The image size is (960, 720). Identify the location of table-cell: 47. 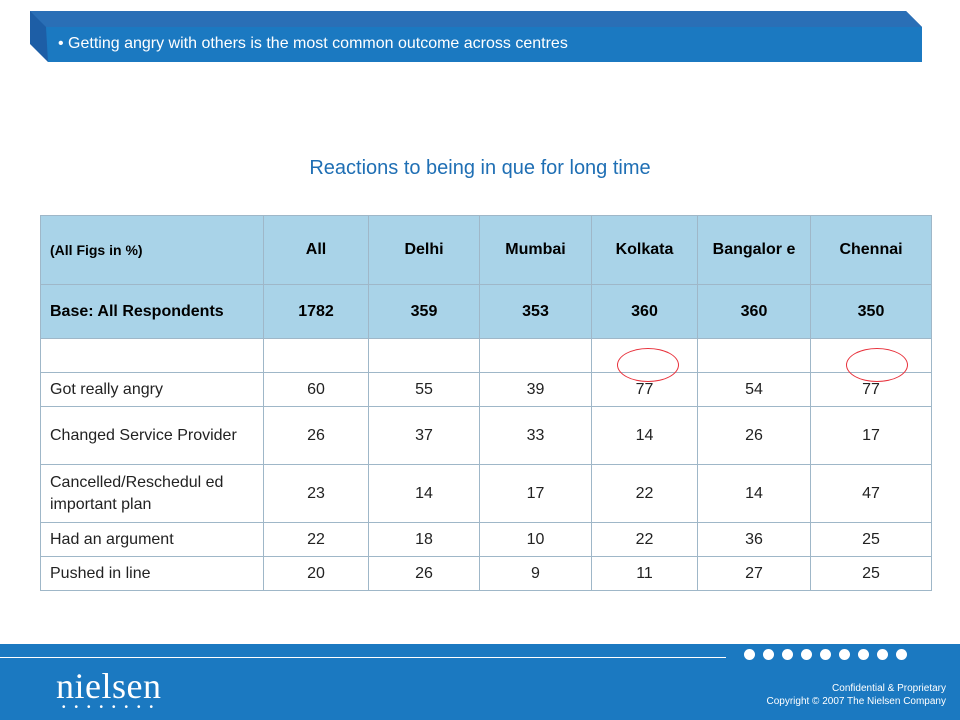
(871, 493).